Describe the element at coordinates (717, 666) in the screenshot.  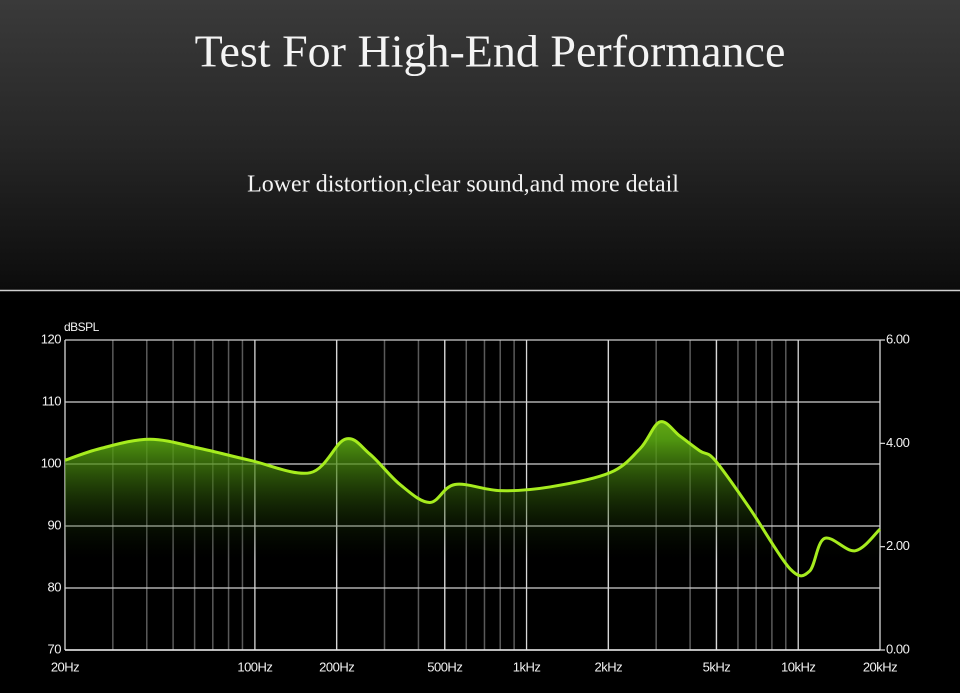
I see `x-tick-label: 5kHz` at that location.